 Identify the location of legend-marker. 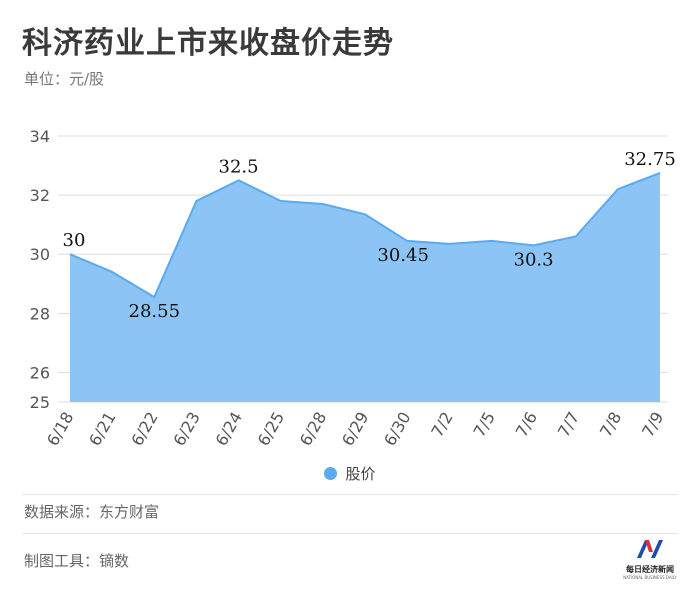
(331, 473).